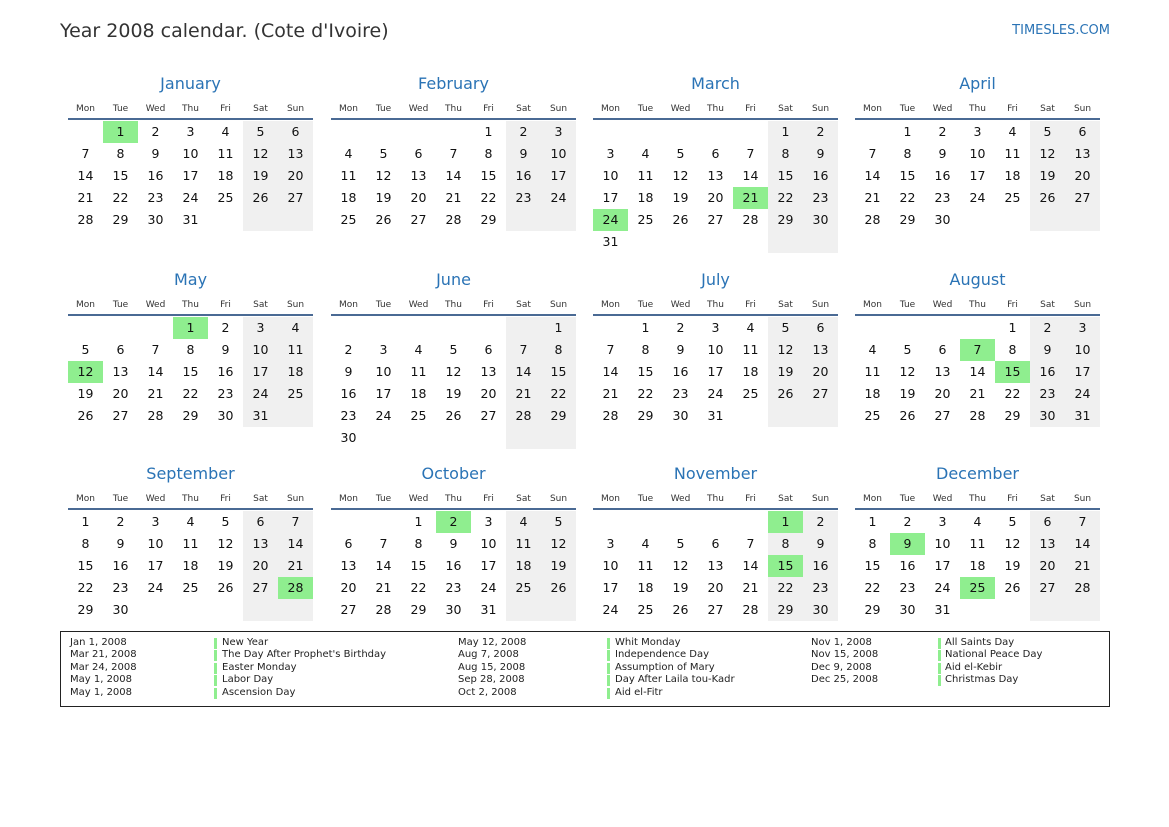  Describe the element at coordinates (190, 473) in the screenshot. I see `month-name: September` at that location.